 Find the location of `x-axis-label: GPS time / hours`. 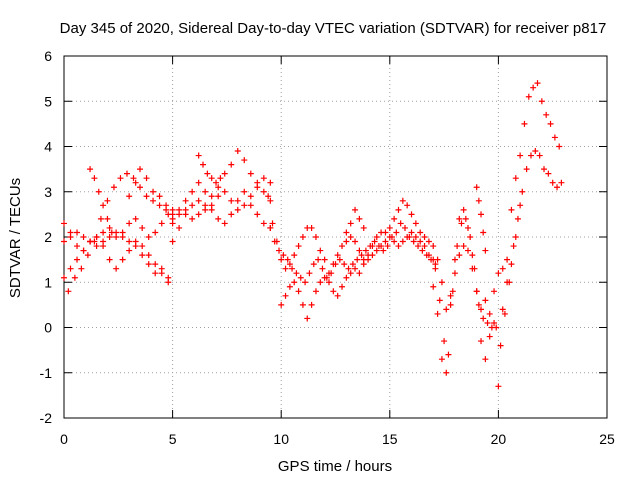

x-axis-label: GPS time / hours is located at coordinates (335, 466).